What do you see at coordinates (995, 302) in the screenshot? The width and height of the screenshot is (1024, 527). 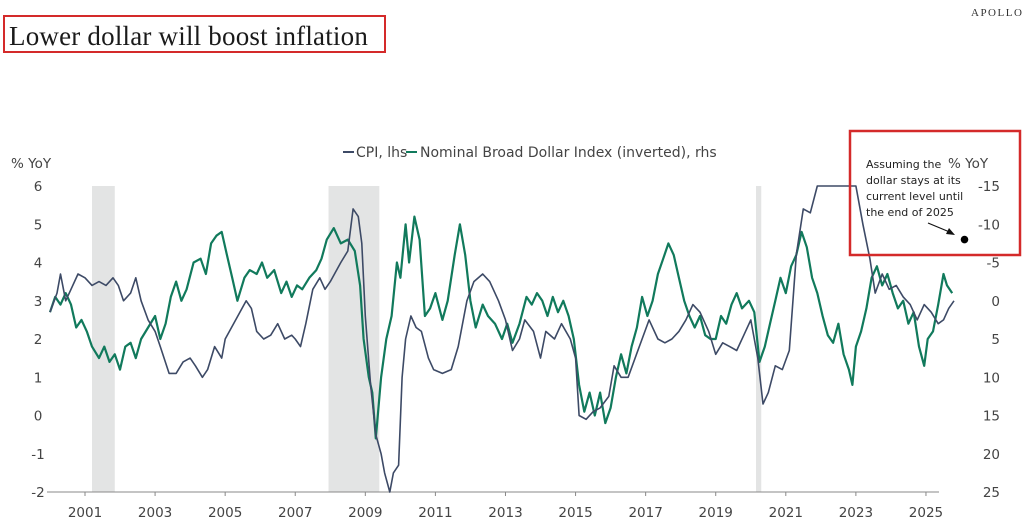 I see `y-right-tick-label: 0` at bounding box center [995, 302].